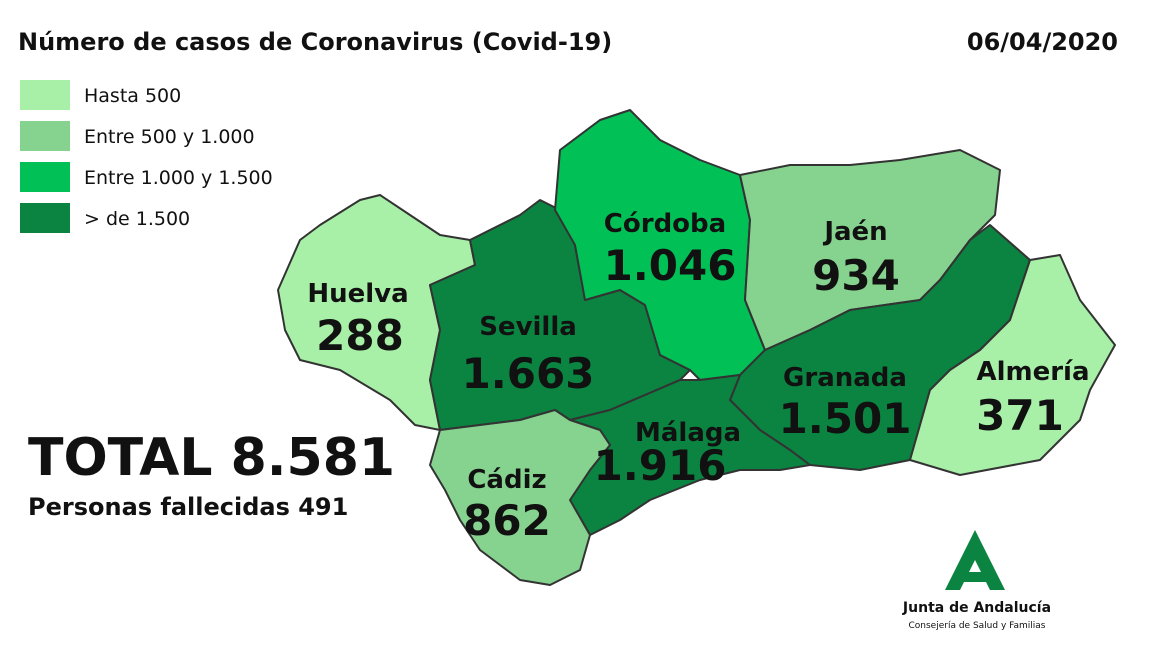  What do you see at coordinates (1020, 415) in the screenshot?
I see `province-value: 371` at bounding box center [1020, 415].